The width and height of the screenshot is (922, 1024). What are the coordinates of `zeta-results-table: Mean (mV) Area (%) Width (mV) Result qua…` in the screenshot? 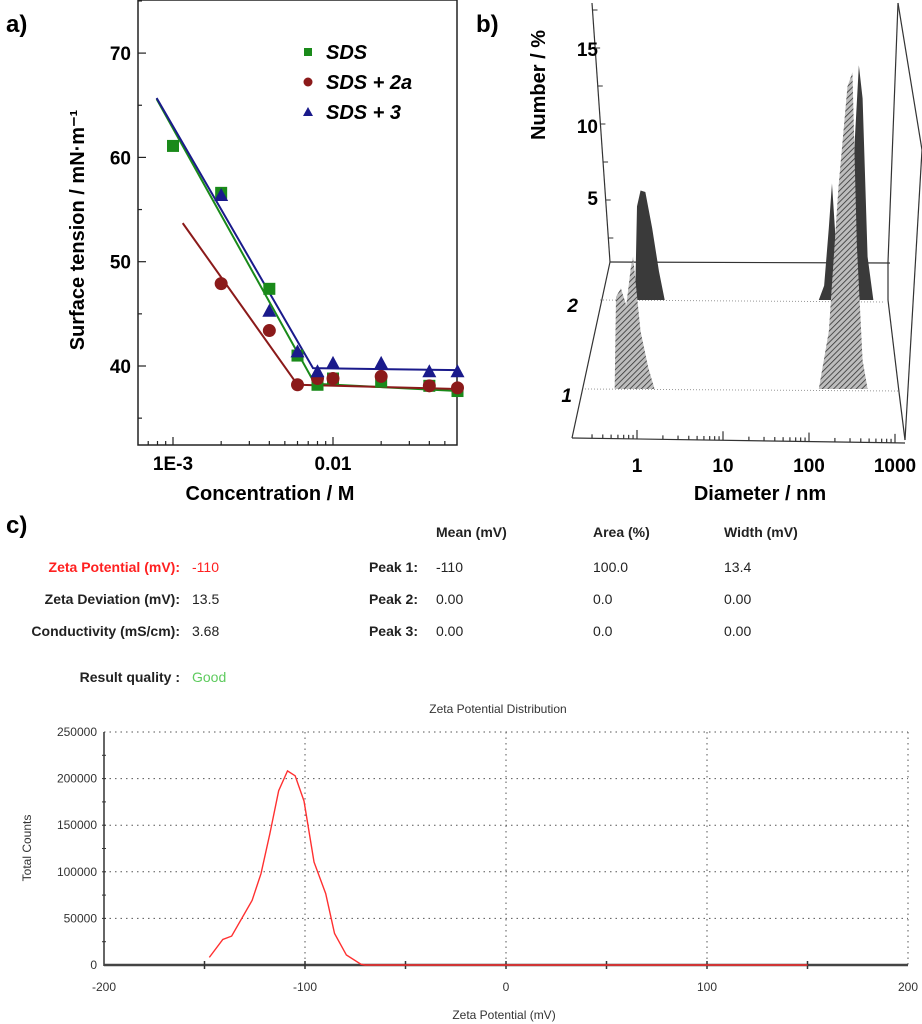 It's located at (414, 604).